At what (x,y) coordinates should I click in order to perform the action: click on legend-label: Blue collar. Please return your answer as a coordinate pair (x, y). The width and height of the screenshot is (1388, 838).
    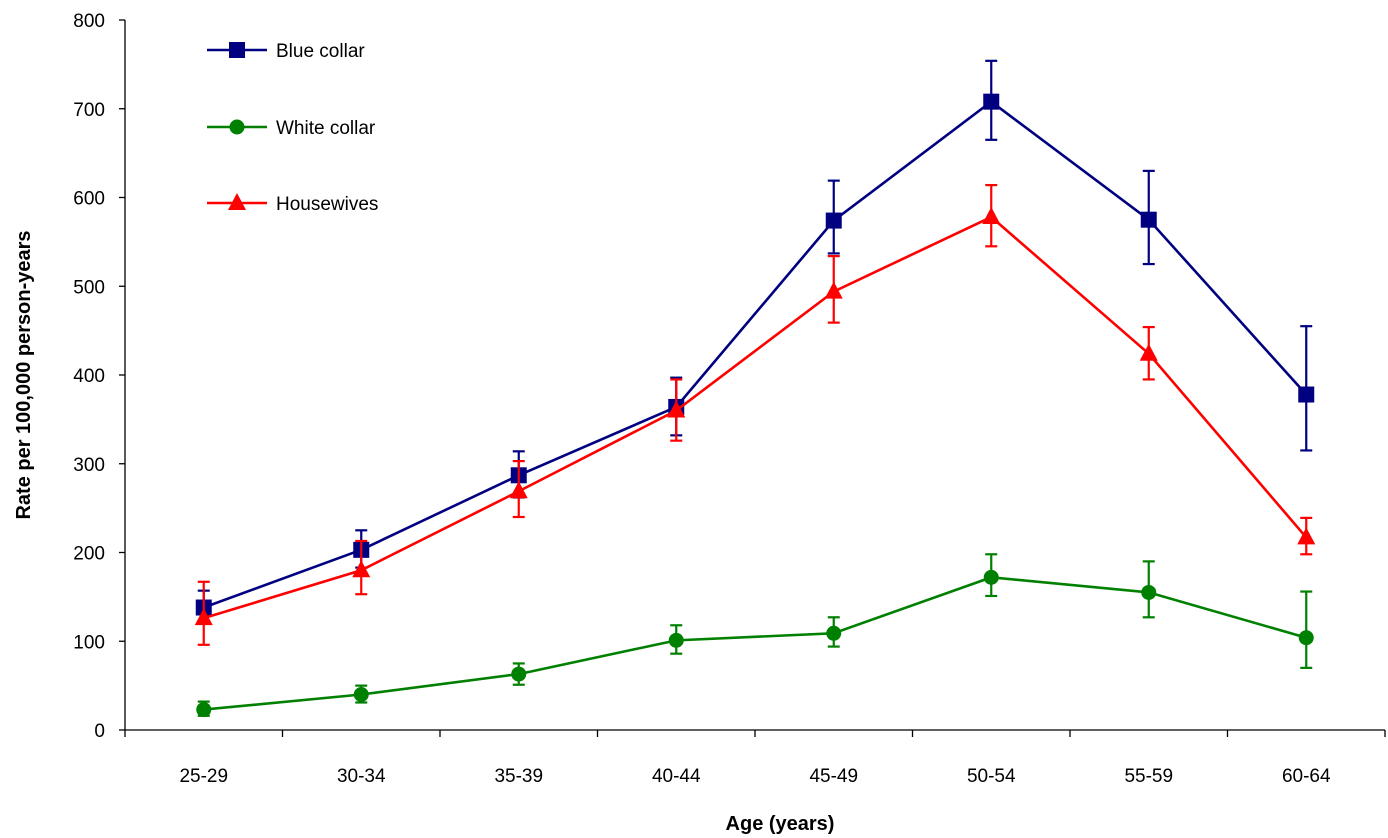
    Looking at the image, I should click on (320, 51).